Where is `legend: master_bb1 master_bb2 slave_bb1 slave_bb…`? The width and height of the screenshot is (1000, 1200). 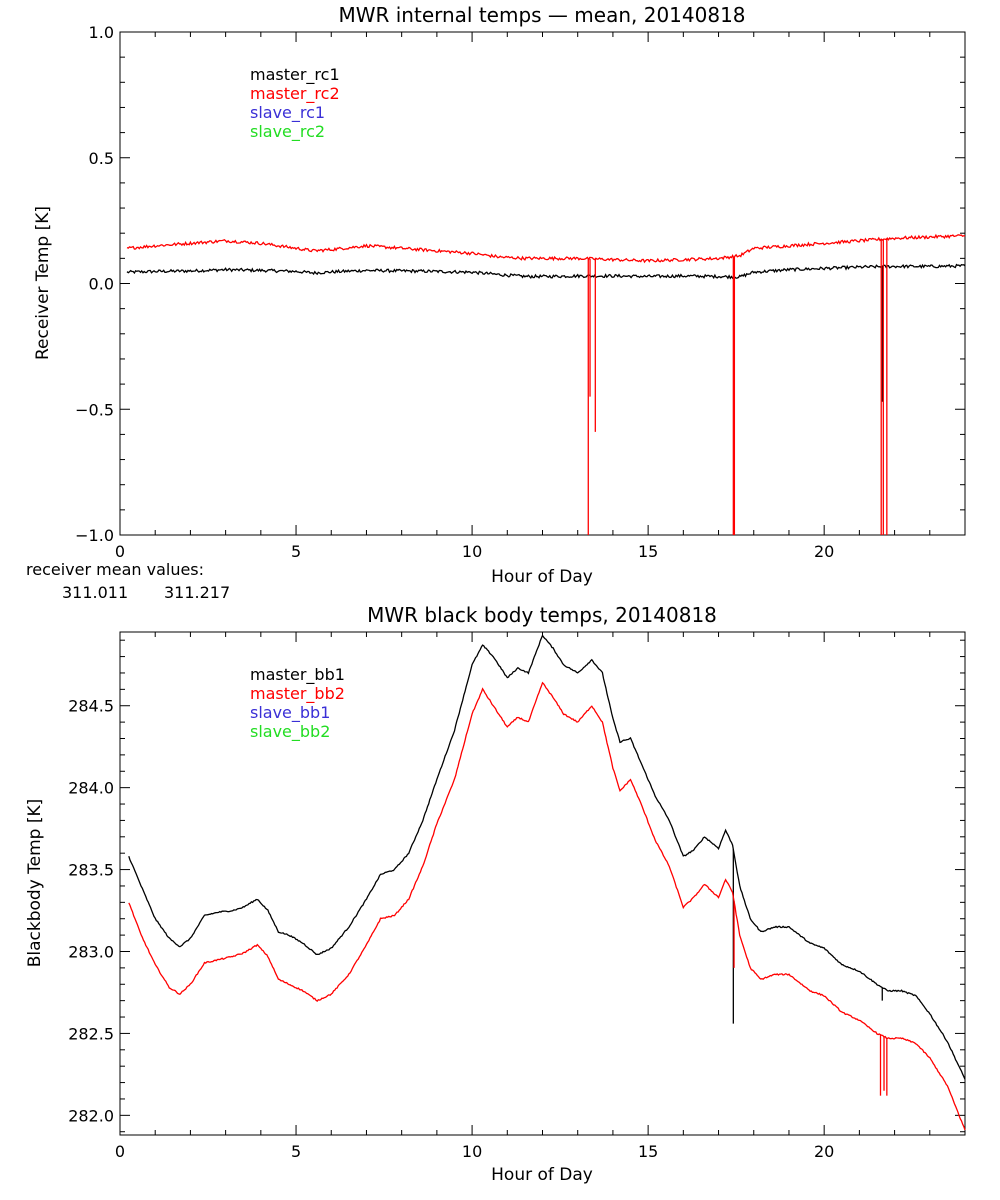
legend: master_bb1 master_bb2 slave_bb1 slave_bb… is located at coordinates (297, 703).